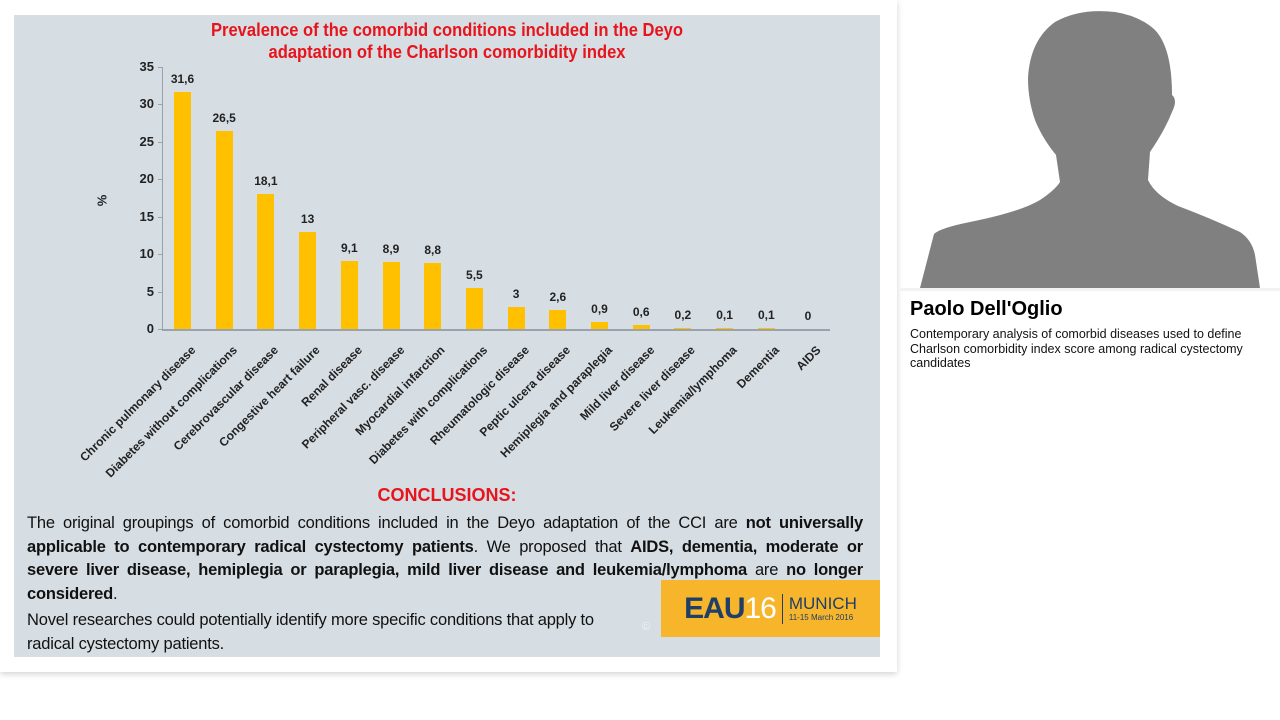 Image resolution: width=1280 pixels, height=720 pixels. I want to click on bar-value-label: 26,5, so click(224, 117).